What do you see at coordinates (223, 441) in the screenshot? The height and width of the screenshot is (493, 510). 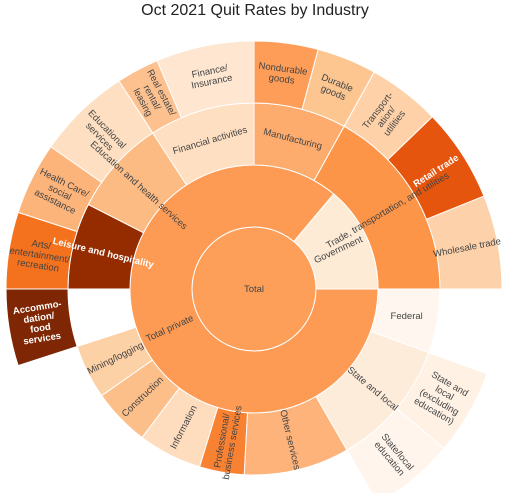 I see `segment-professional-business-services` at bounding box center [223, 441].